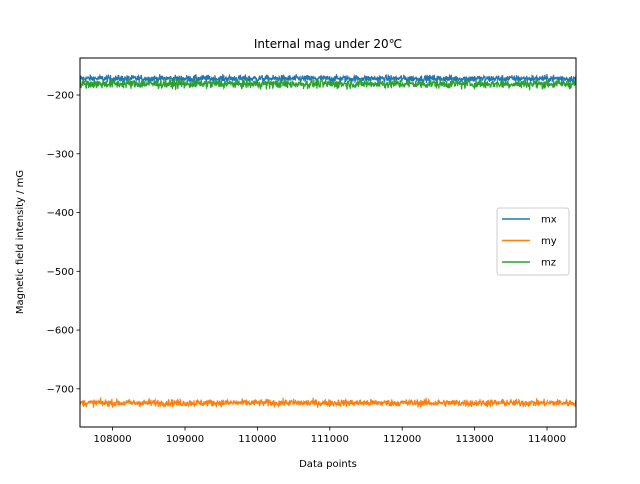 Image resolution: width=640 pixels, height=484 pixels. Describe the element at coordinates (328, 78) in the screenshot. I see `series-mx-line` at that location.